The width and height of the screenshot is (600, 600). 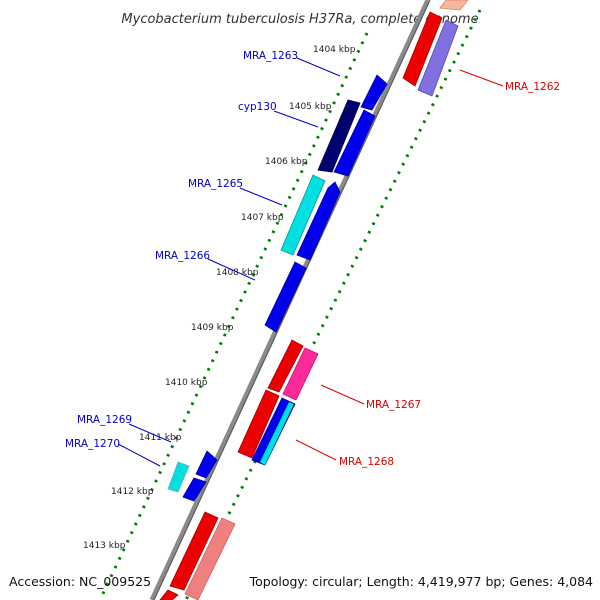 What do you see at coordinates (186, 383) in the screenshot?
I see `scale-label-1410: 1410 kbp` at bounding box center [186, 383].